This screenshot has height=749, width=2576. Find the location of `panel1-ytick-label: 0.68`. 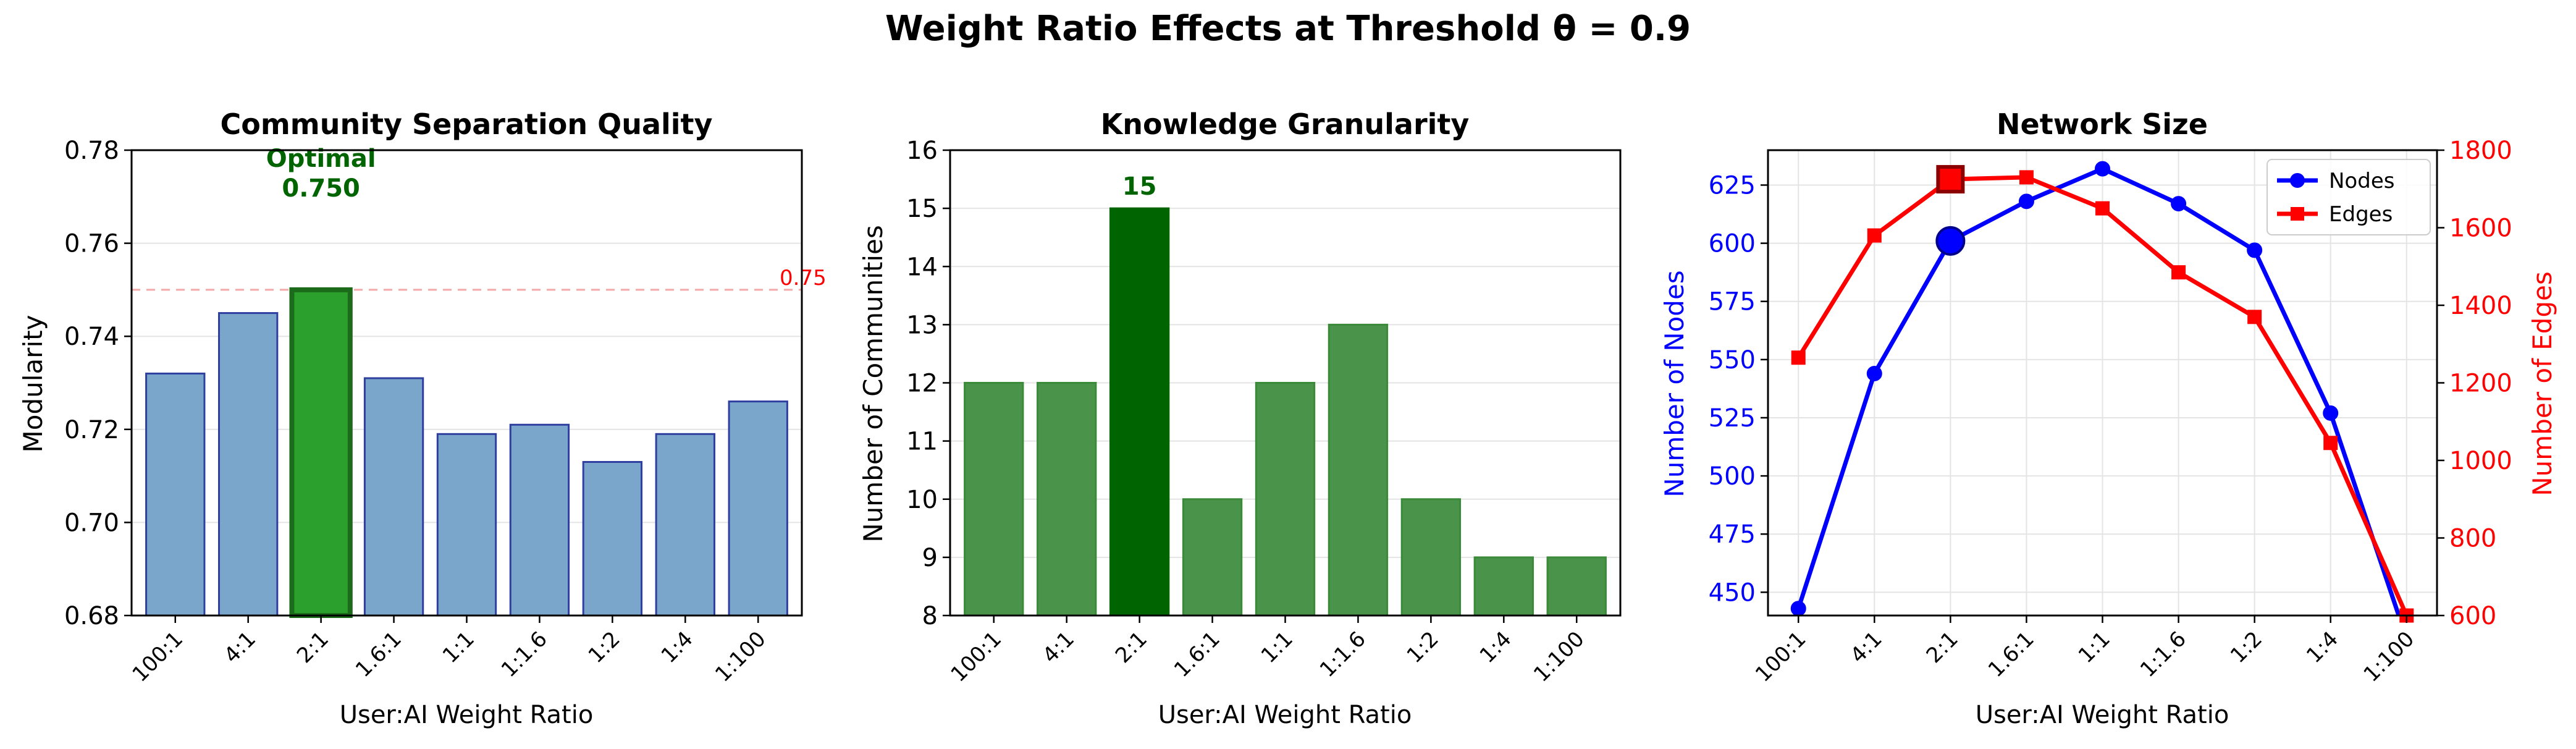

panel1-ytick-label: 0.68 is located at coordinates (91, 616).